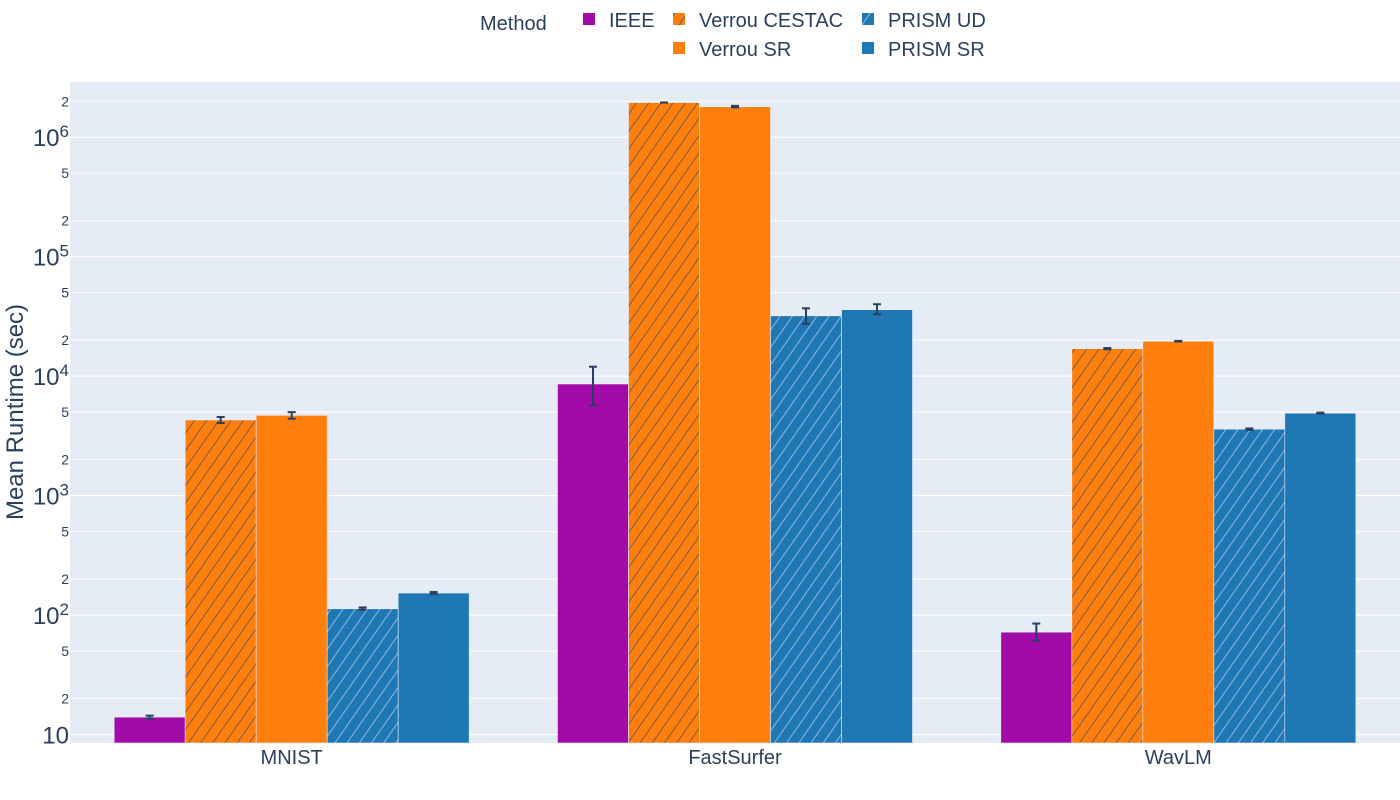 Image resolution: width=1400 pixels, height=800 pixels. I want to click on bar-ieee-fastsurfer, so click(593, 563).